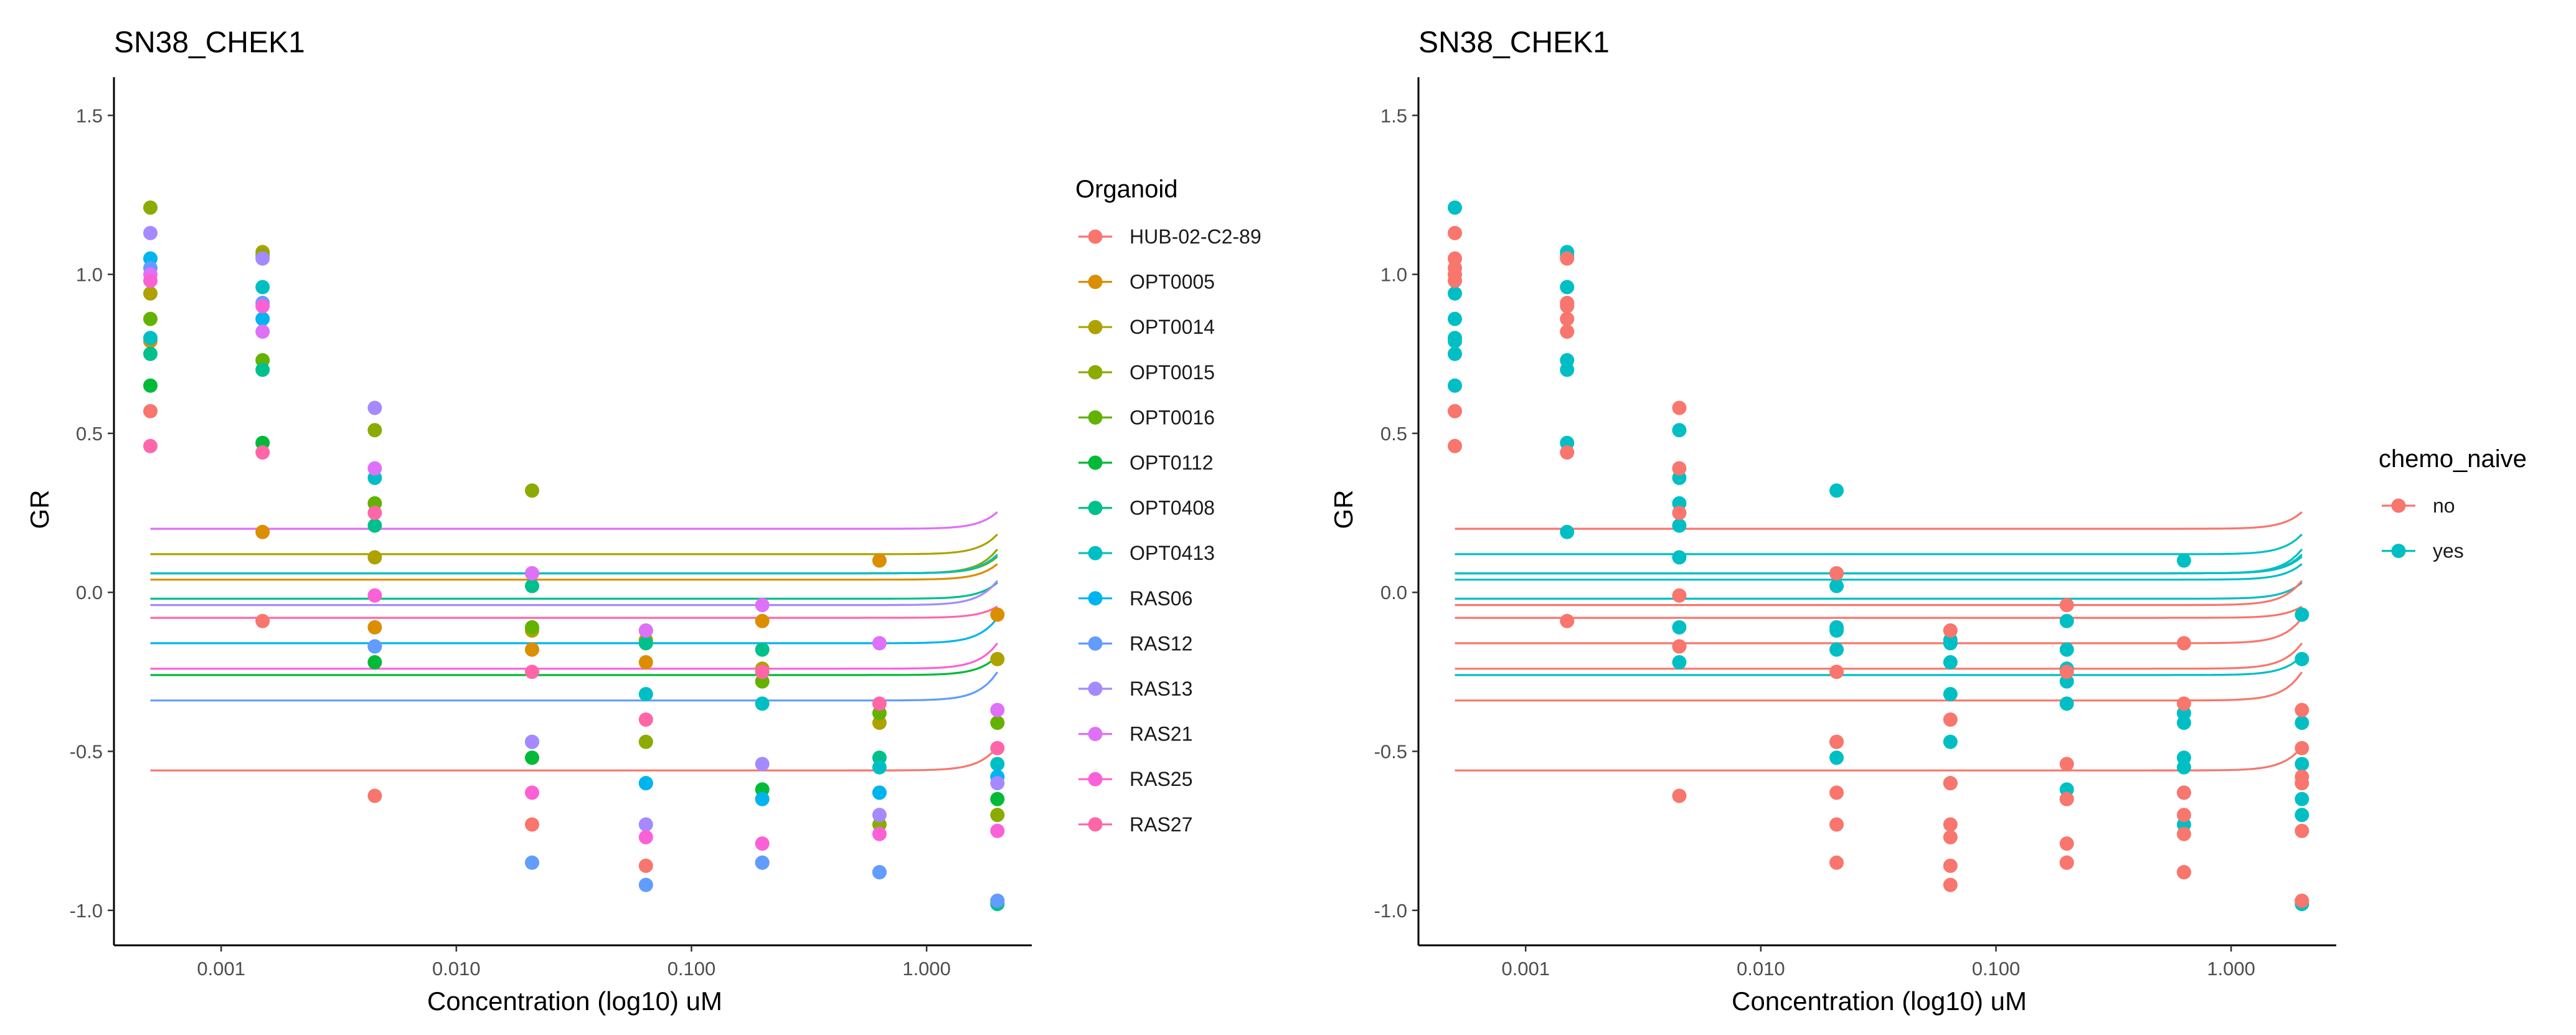 This screenshot has width=2576, height=1035. Describe the element at coordinates (89, 592) in the screenshot. I see `y-tick-label: 0.0` at that location.